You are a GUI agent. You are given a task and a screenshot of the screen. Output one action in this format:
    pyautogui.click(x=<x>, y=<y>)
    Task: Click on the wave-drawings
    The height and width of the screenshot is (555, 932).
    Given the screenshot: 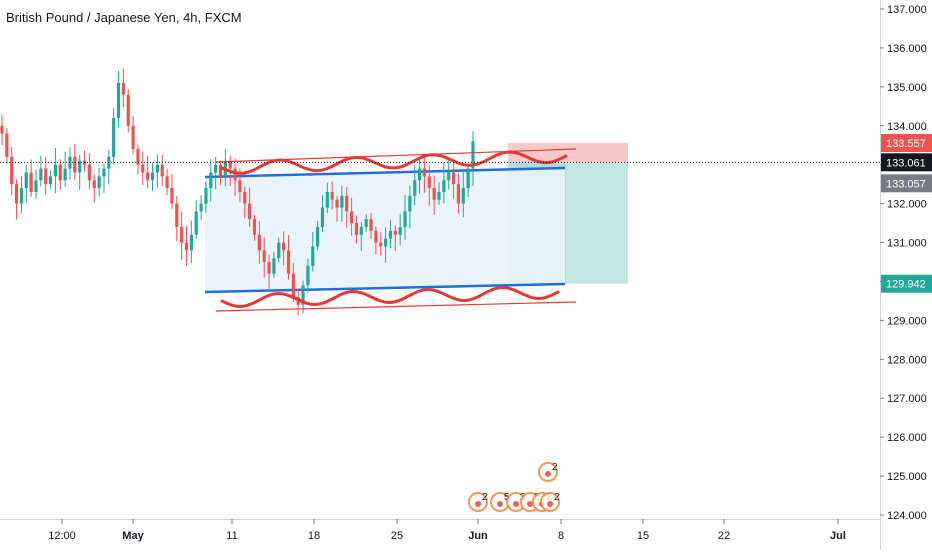 What is the action you would take?
    pyautogui.click(x=396, y=230)
    